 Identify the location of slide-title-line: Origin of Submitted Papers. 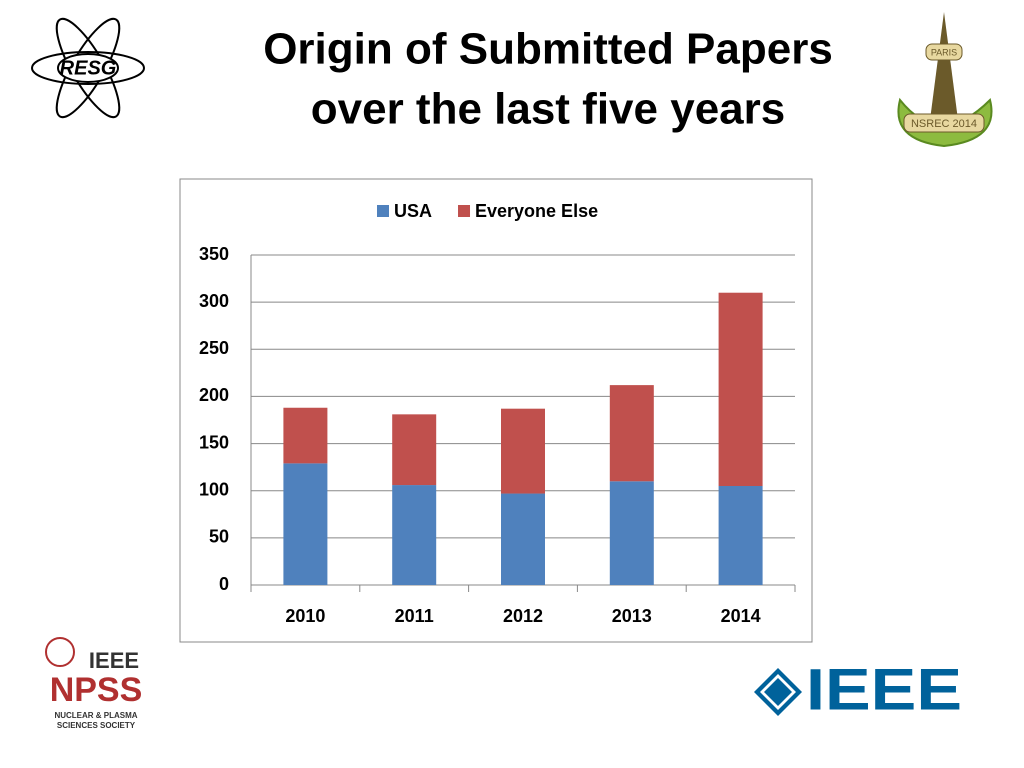
(548, 49).